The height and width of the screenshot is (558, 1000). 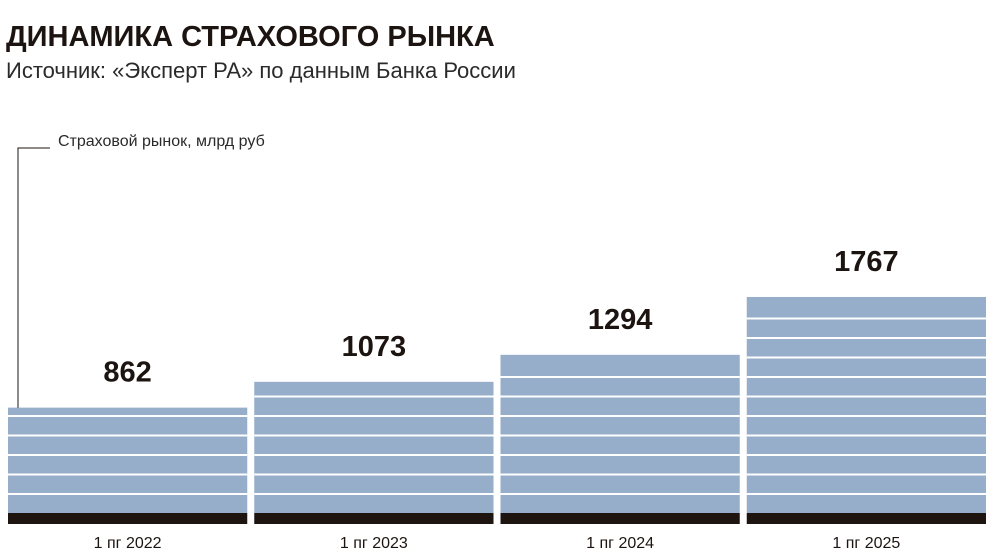 What do you see at coordinates (620, 543) in the screenshot?
I see `x-tick-label: 1 пг 2024` at bounding box center [620, 543].